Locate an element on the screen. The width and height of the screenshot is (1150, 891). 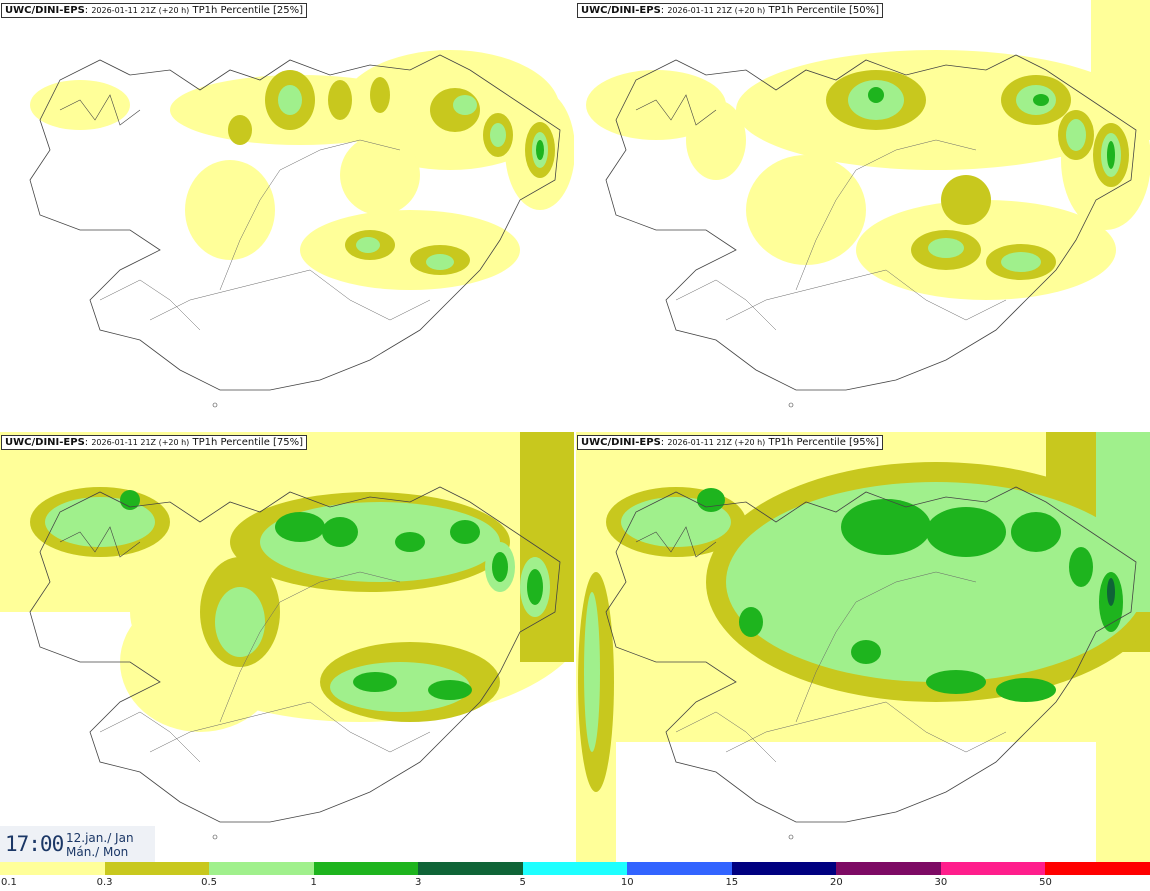
valid-time-box: 17:00 12.jan./ Jan Mán./ Mon is located at coordinates (77, 844).